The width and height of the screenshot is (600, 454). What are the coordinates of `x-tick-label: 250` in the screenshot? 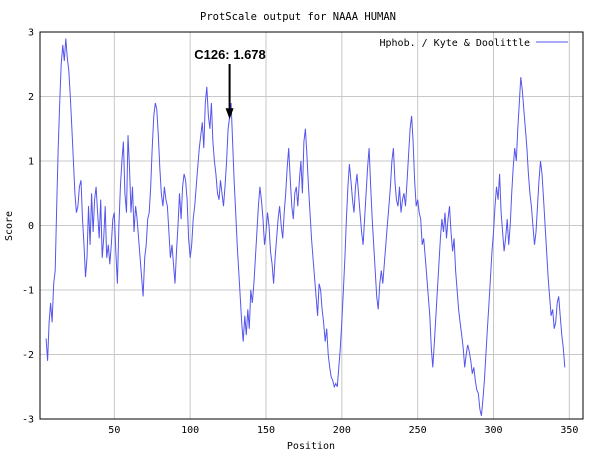 It's located at (418, 430).